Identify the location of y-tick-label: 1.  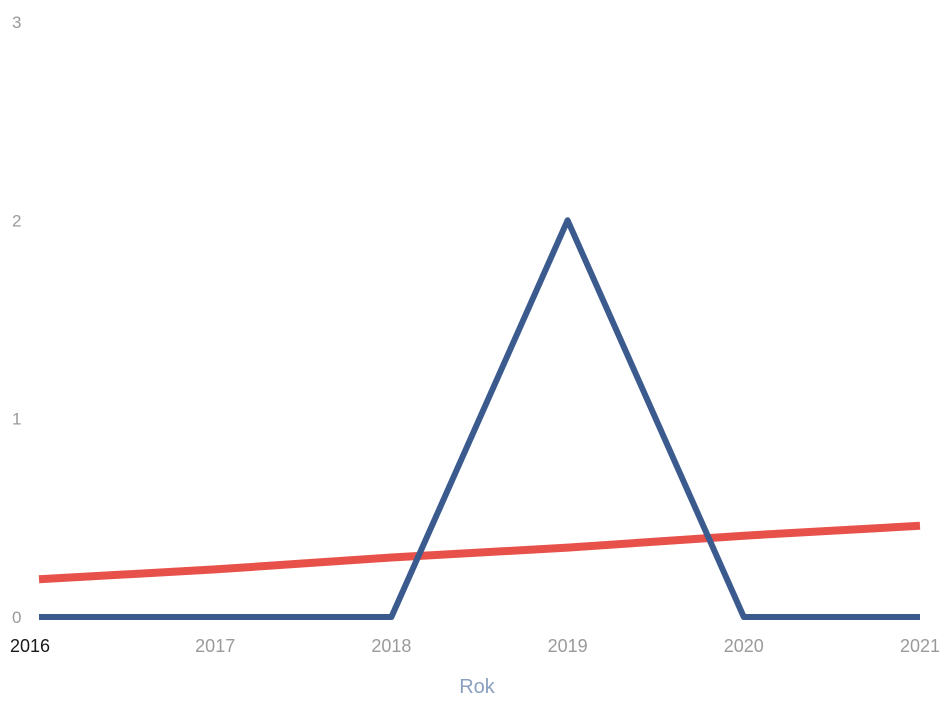
(16, 419).